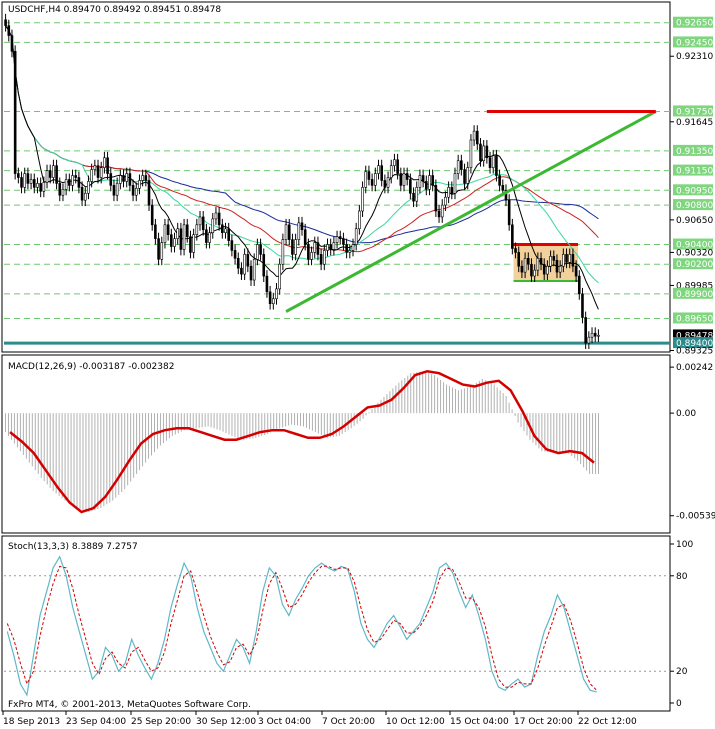 This screenshot has width=715, height=729. Describe the element at coordinates (682, 577) in the screenshot. I see `stoch-tick-label: 80` at that location.